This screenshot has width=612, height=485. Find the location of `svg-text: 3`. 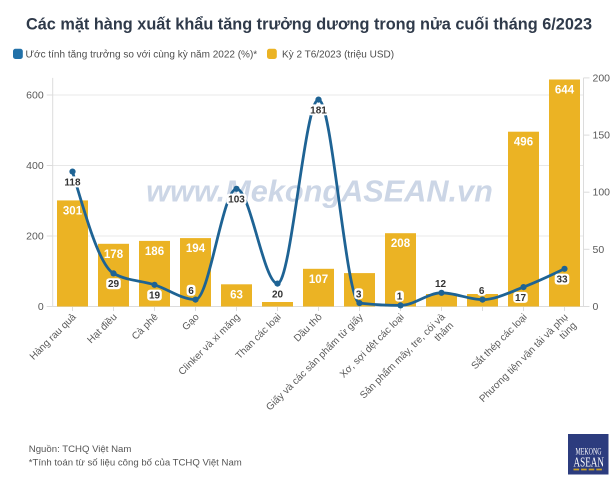

svg-text: 3 is located at coordinates (359, 294).